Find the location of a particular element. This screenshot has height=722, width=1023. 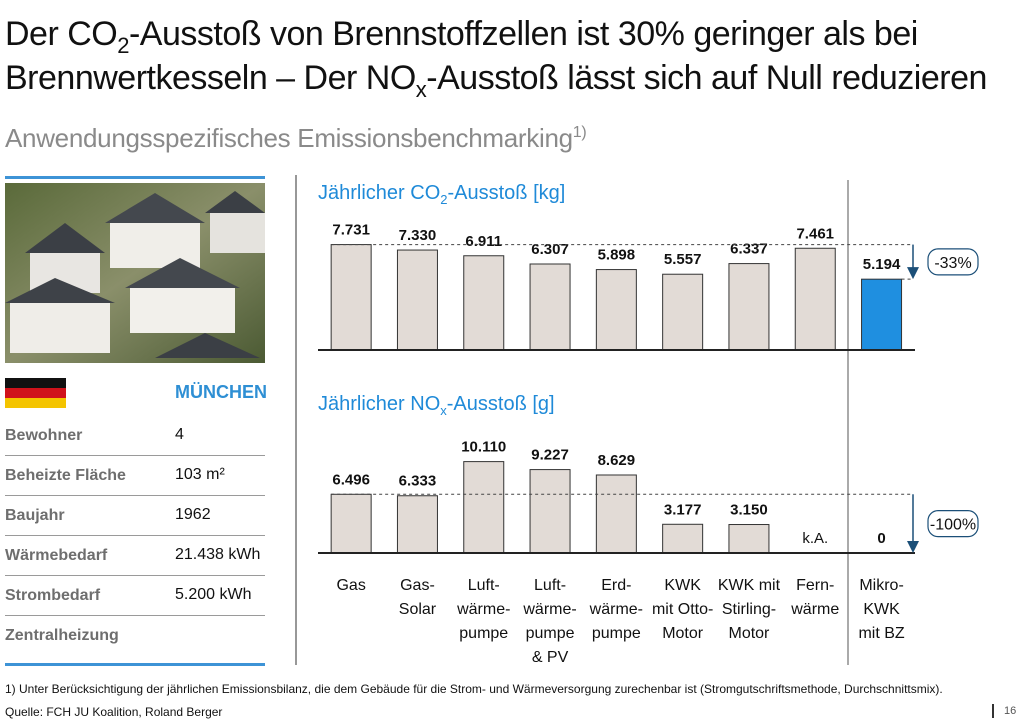

value-label: 5.557 is located at coordinates (683, 259).